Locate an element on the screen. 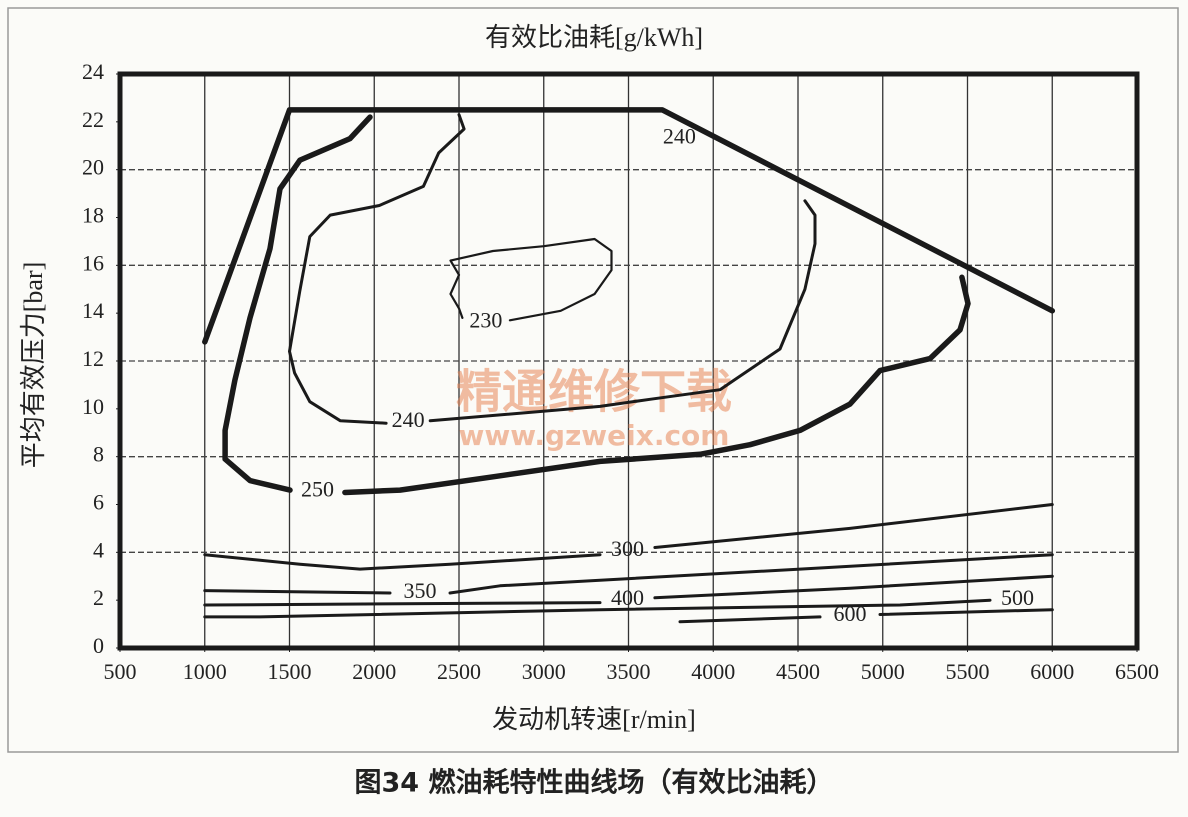 This screenshot has height=817, width=1188. contour-label: 400 is located at coordinates (627, 597).